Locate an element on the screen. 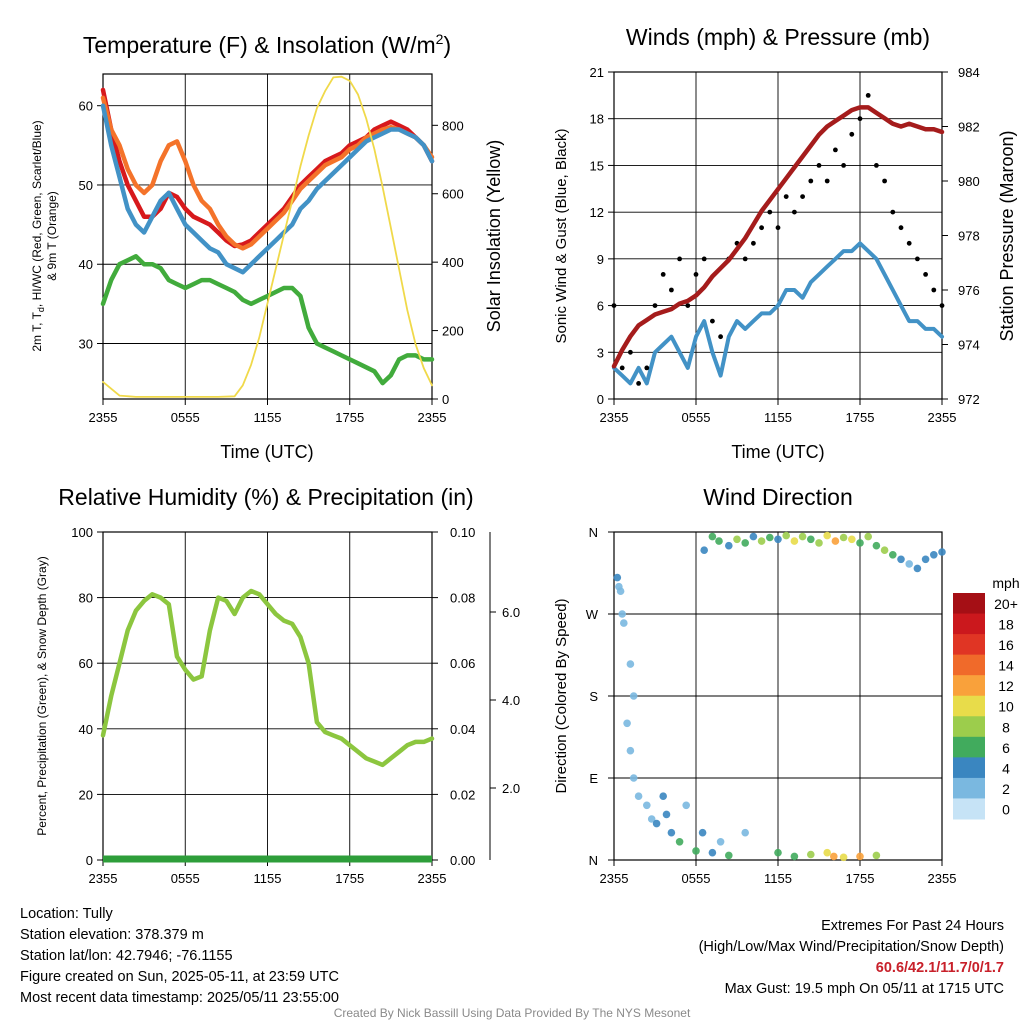  winds-y-tick-label: 0 is located at coordinates (600, 399).